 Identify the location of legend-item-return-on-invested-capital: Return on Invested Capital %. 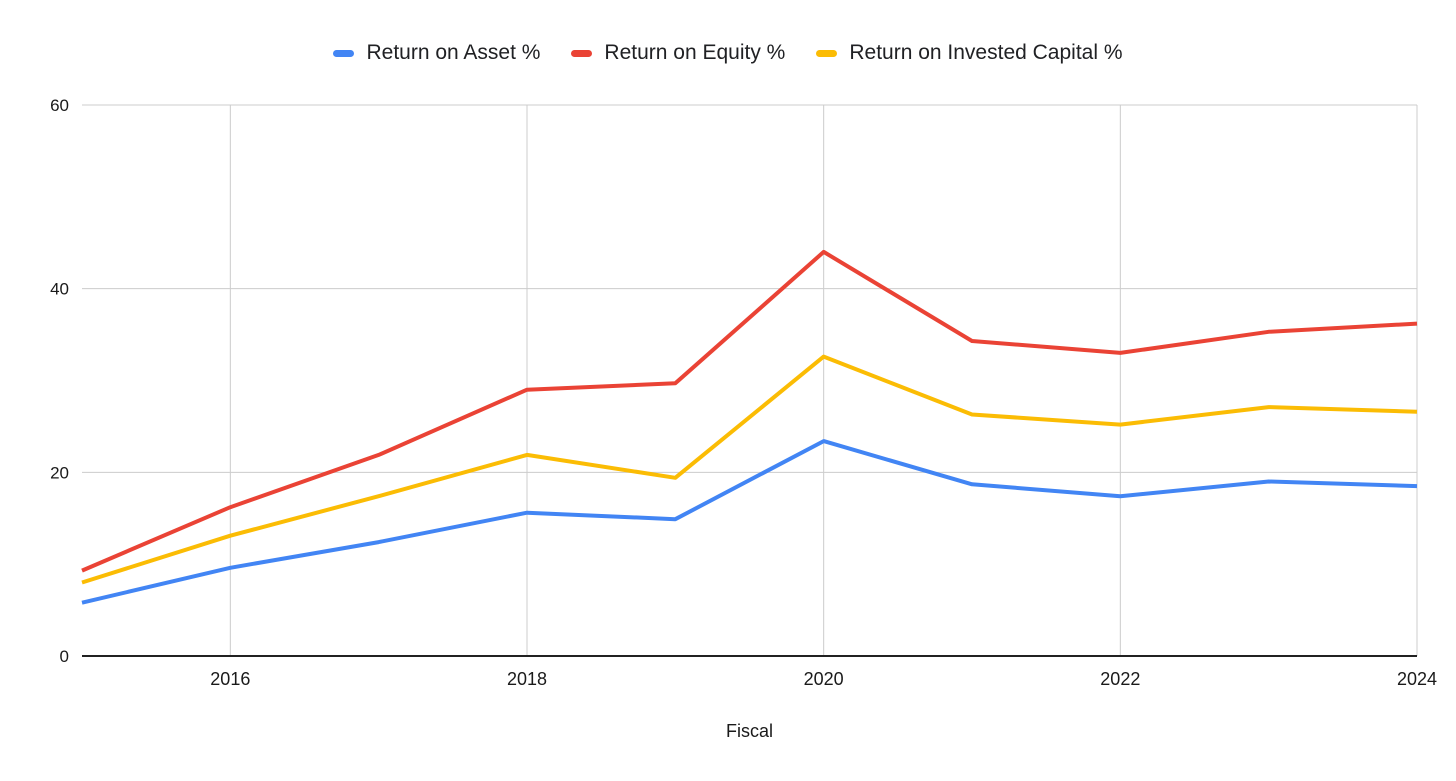
(969, 53).